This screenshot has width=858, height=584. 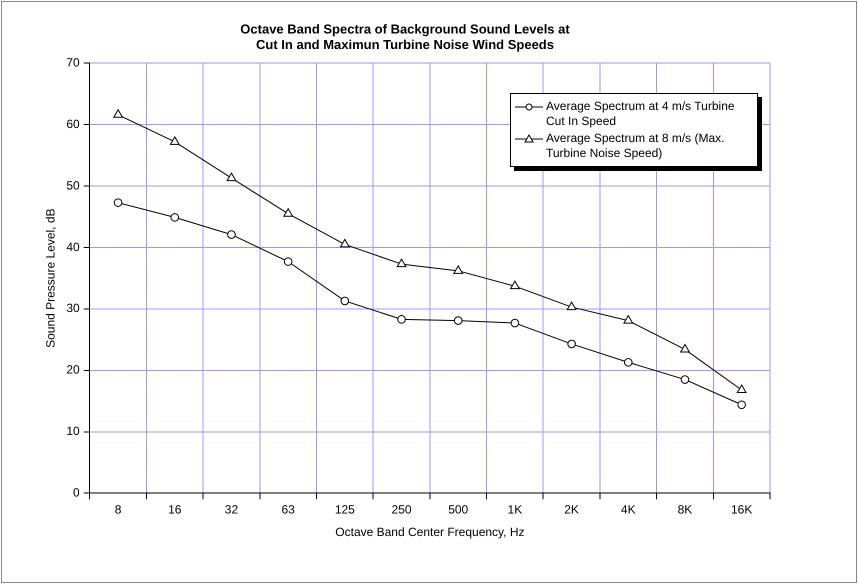 I want to click on x-tick-label: 500, so click(x=458, y=509).